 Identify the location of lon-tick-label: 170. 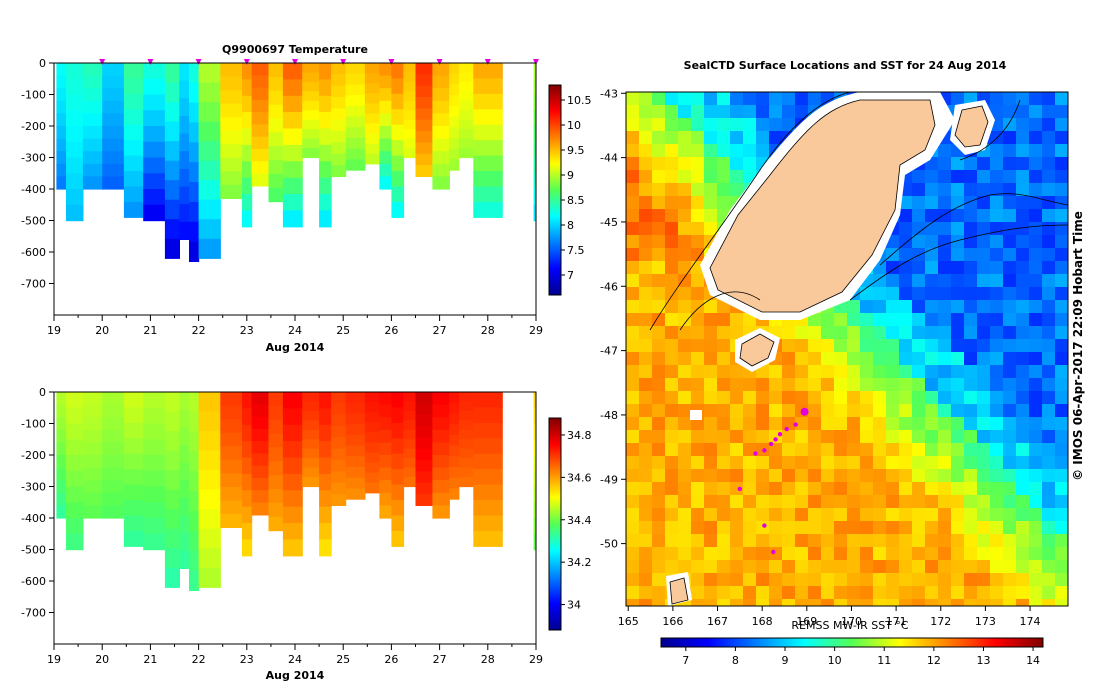
(851, 621).